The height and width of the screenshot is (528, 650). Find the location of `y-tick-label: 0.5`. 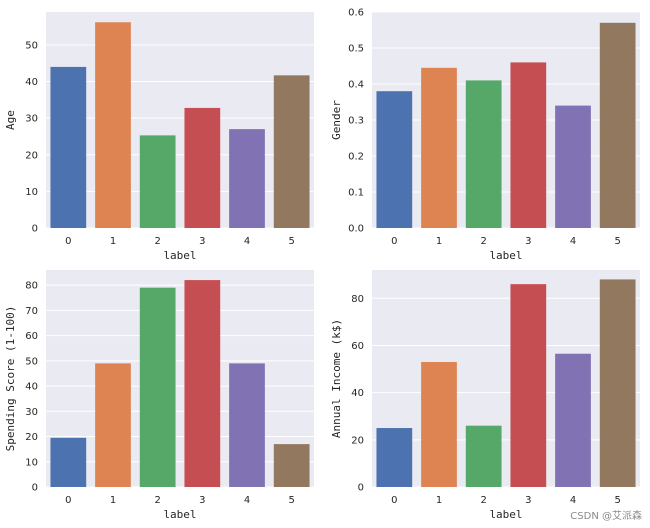

y-tick-label: 0.5 is located at coordinates (356, 49).